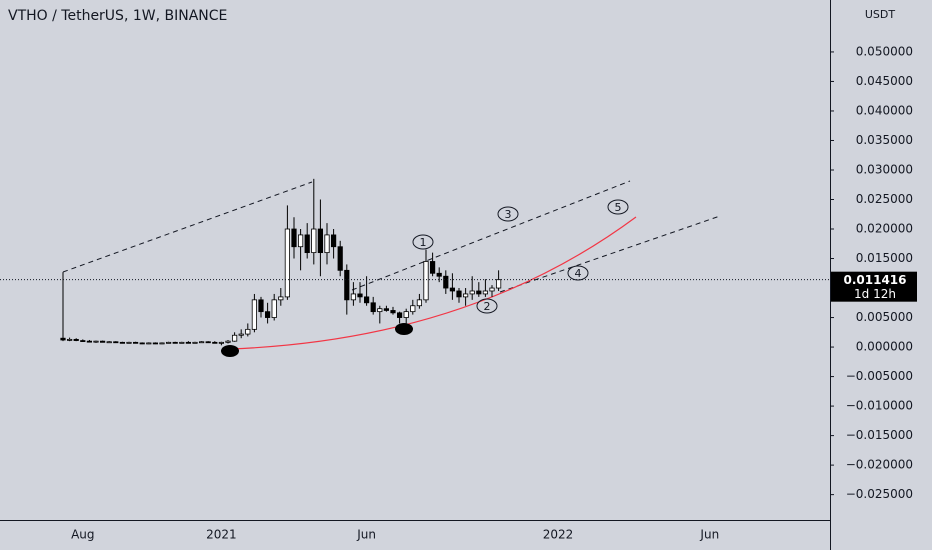  I want to click on y-tick-label: 0.005000, so click(884, 317).